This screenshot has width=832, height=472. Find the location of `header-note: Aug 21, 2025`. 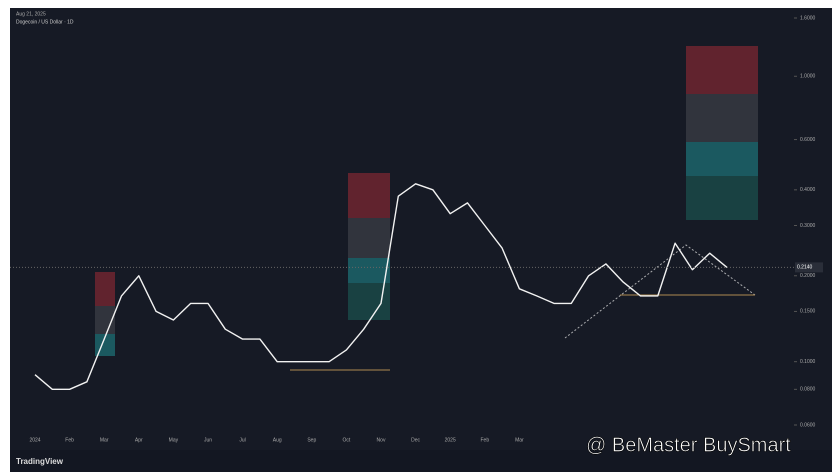

header-note: Aug 21, 2025 is located at coordinates (31, 14).